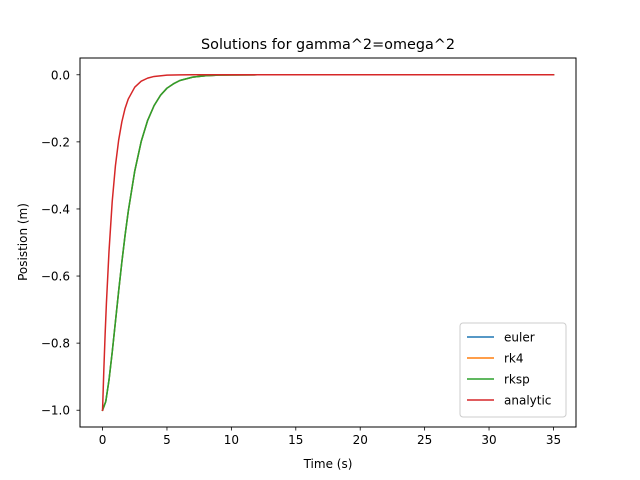 The image size is (640, 480). I want to click on legend: euler rk4 rksp analytic, so click(513, 370).